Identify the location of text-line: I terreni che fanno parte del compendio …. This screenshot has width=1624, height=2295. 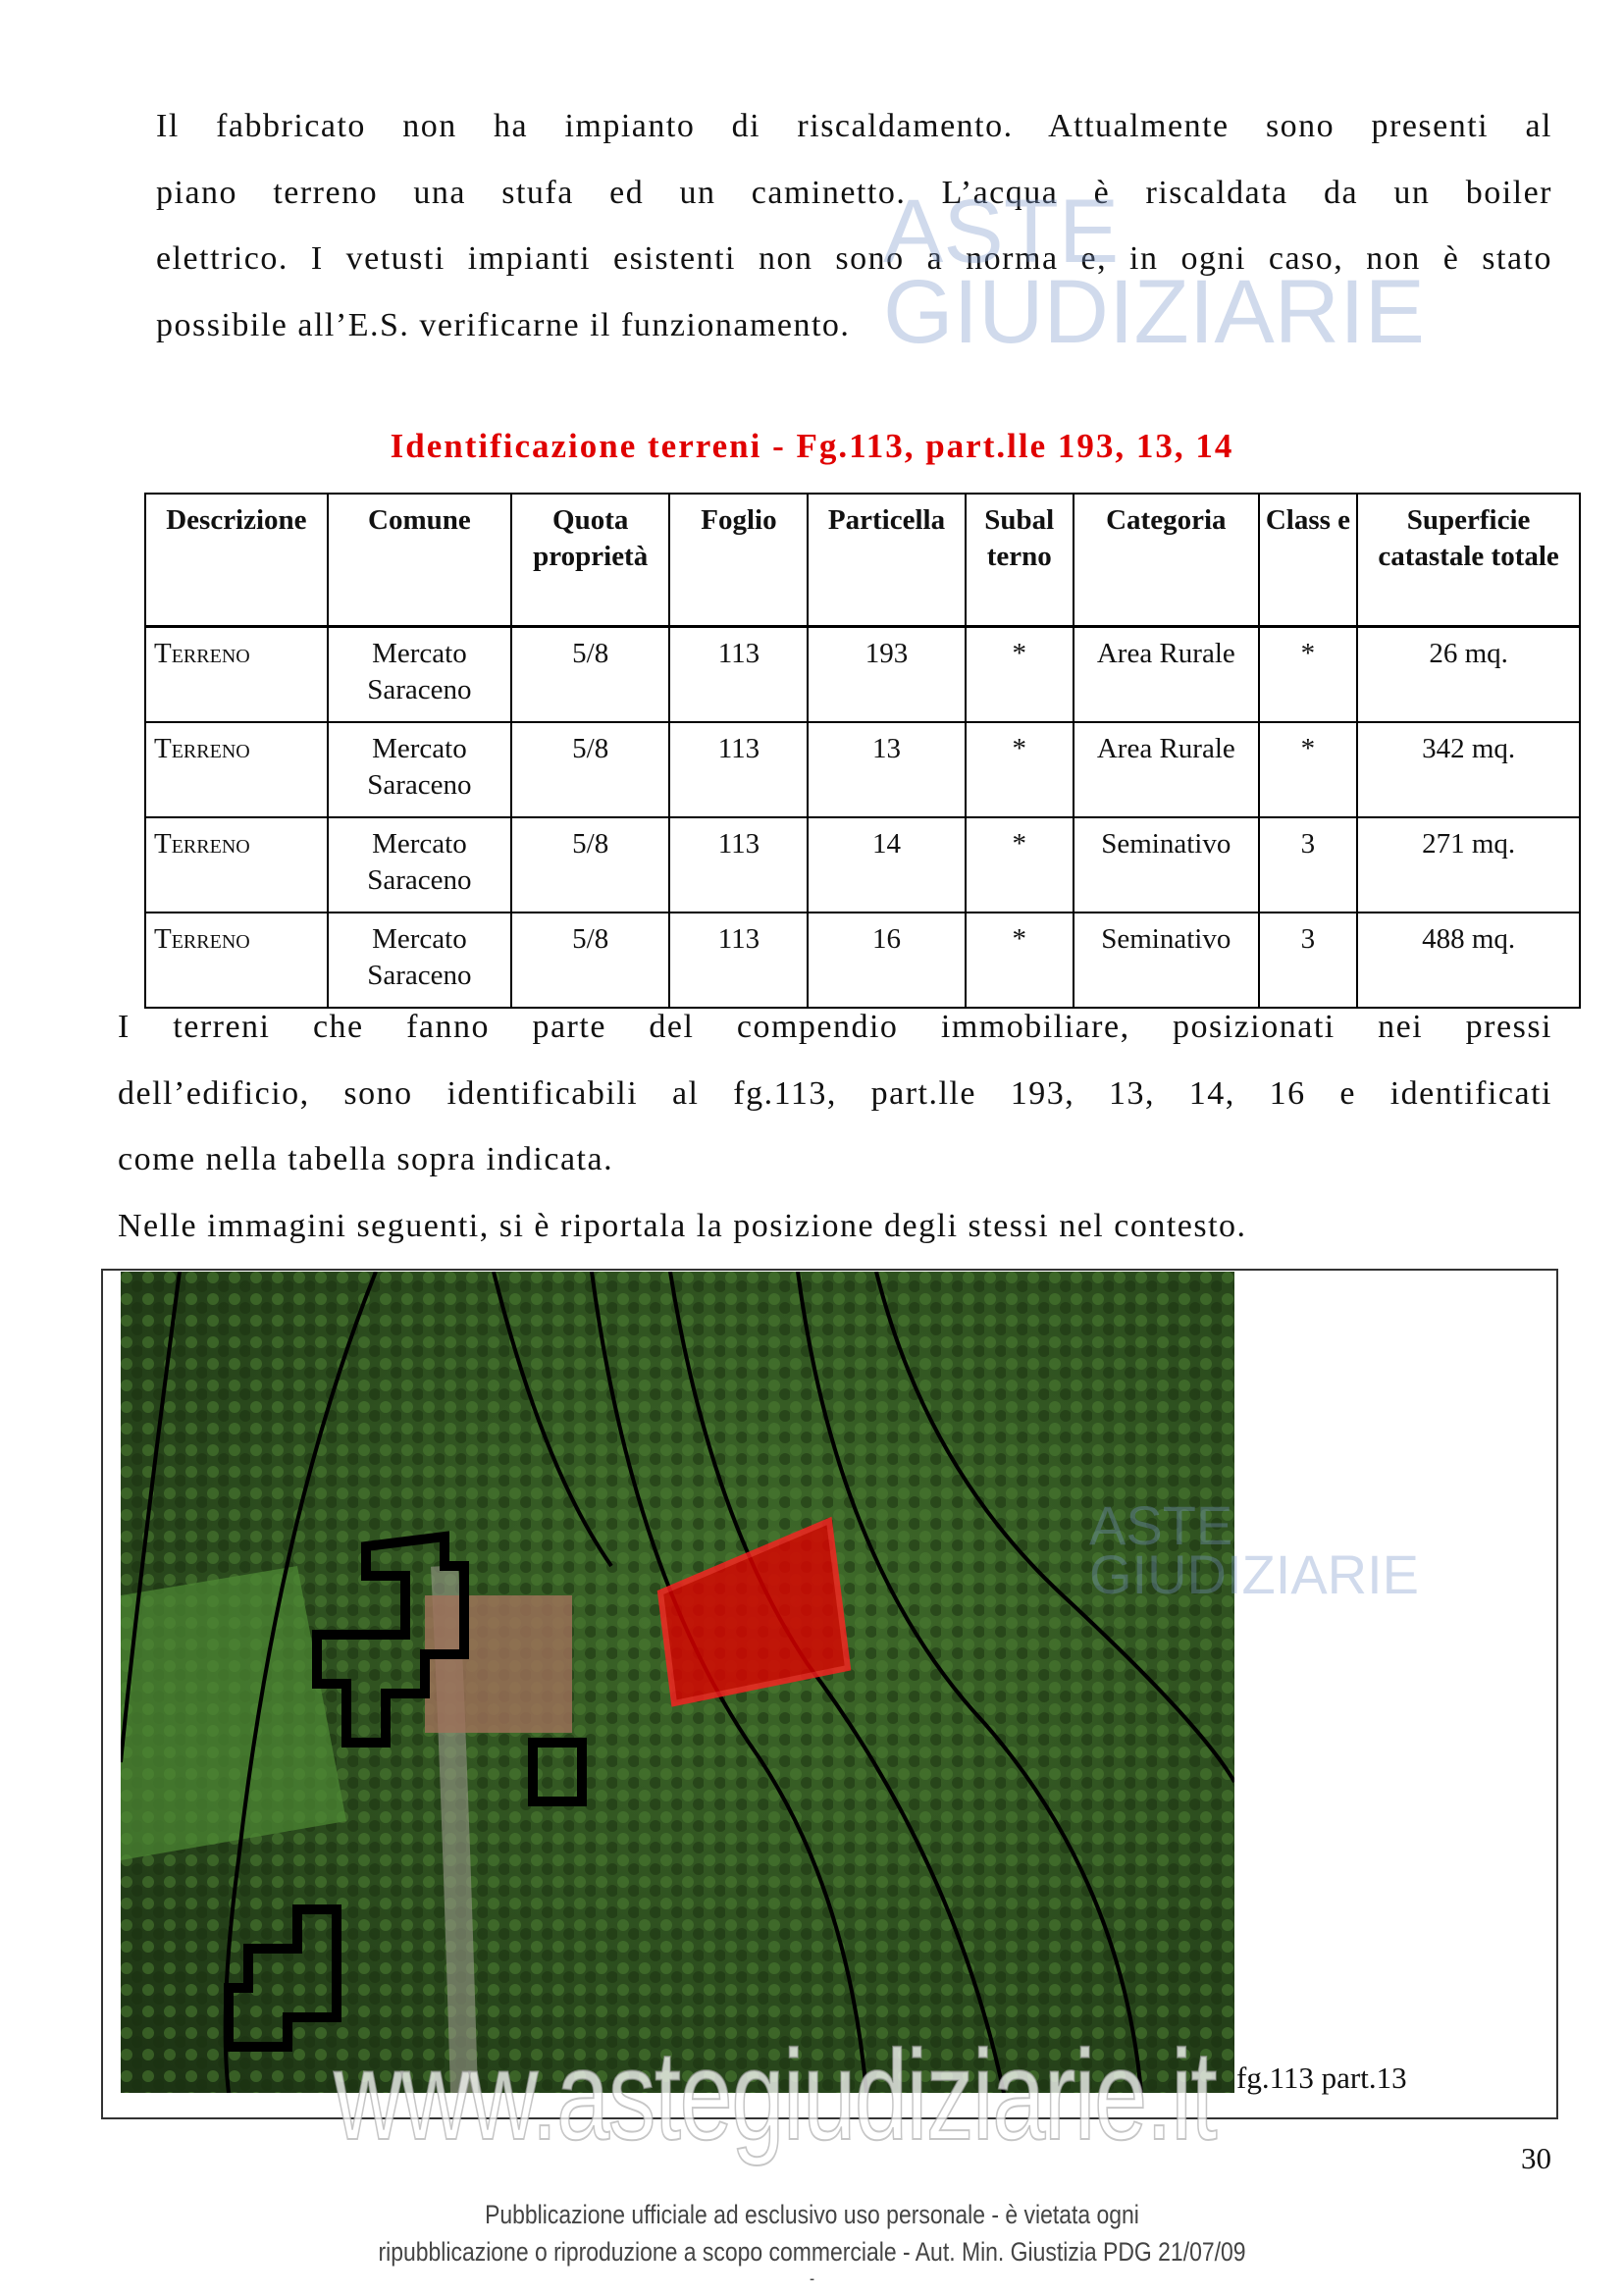
(835, 1027).